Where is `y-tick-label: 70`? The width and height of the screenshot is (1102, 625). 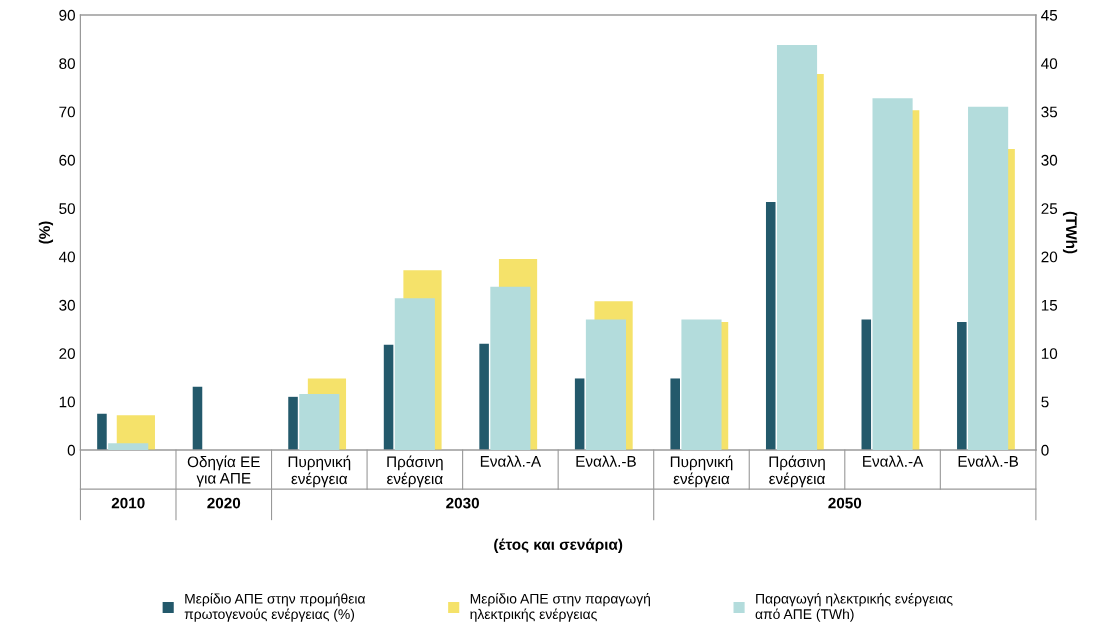 y-tick-label: 70 is located at coordinates (67, 112).